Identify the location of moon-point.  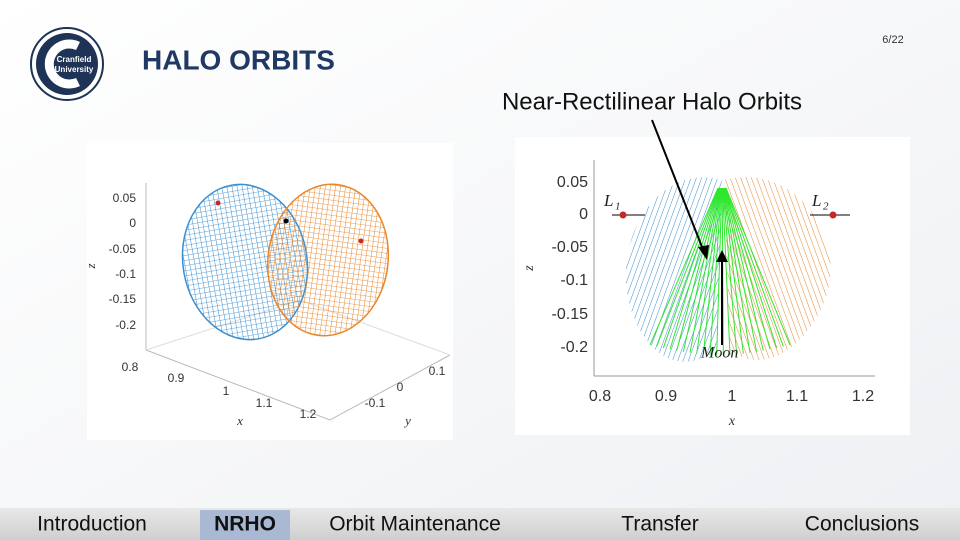
(286, 221).